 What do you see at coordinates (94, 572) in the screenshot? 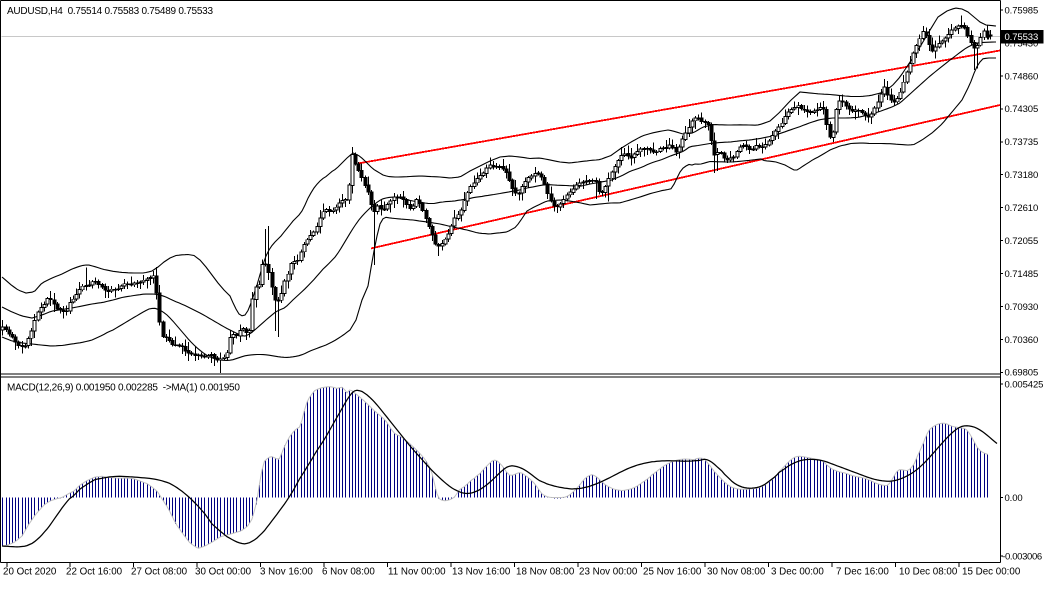
I see `svg-text: 22 Oct 16:00` at bounding box center [94, 572].